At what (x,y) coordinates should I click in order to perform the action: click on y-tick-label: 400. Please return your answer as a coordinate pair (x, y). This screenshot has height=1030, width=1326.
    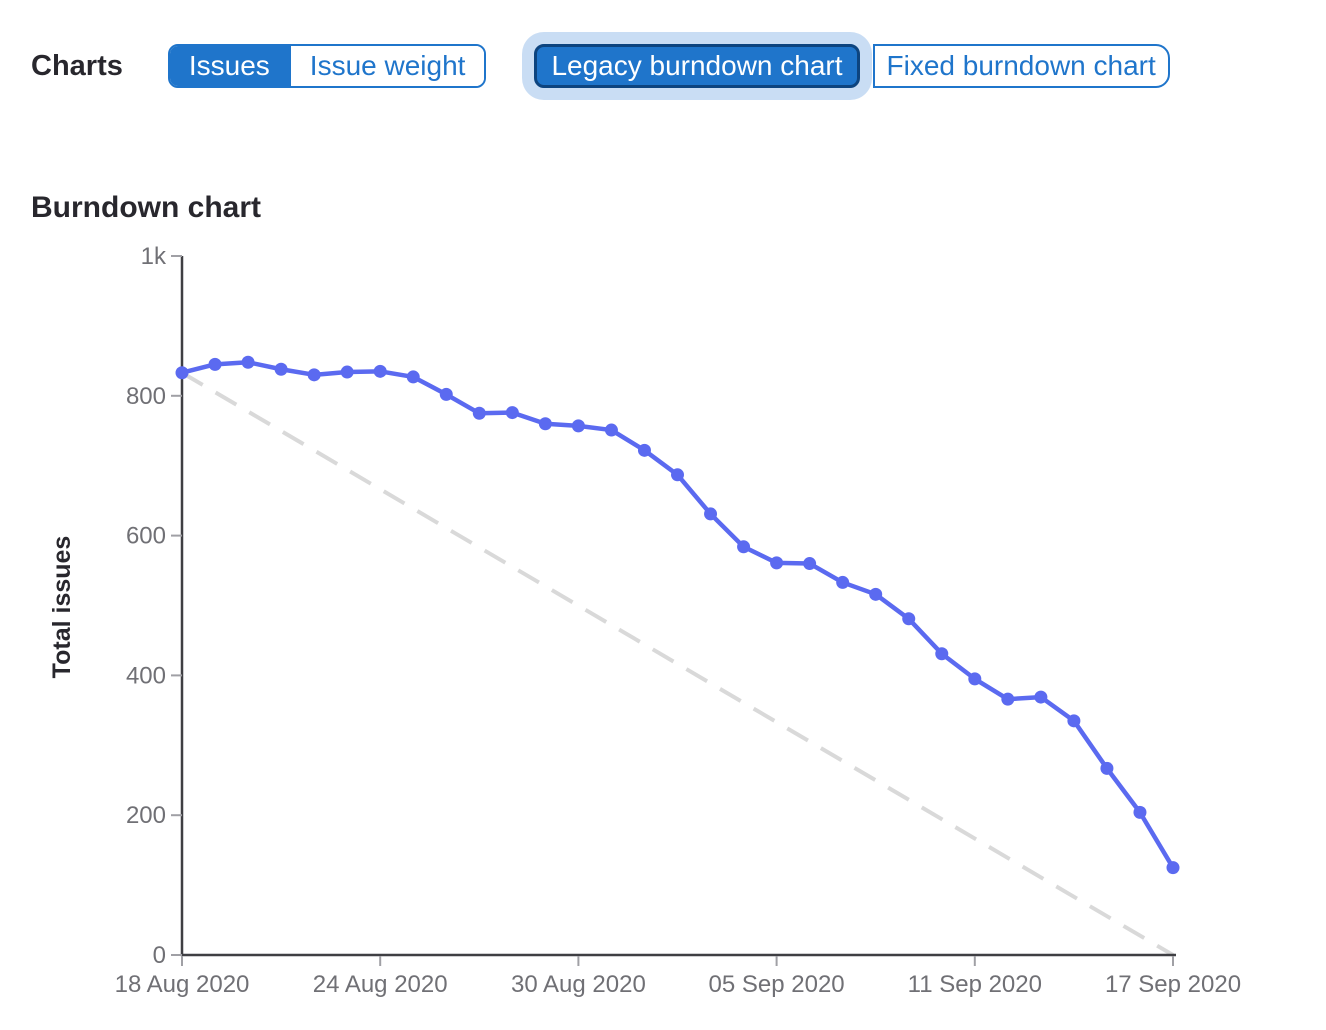
    Looking at the image, I should click on (146, 675).